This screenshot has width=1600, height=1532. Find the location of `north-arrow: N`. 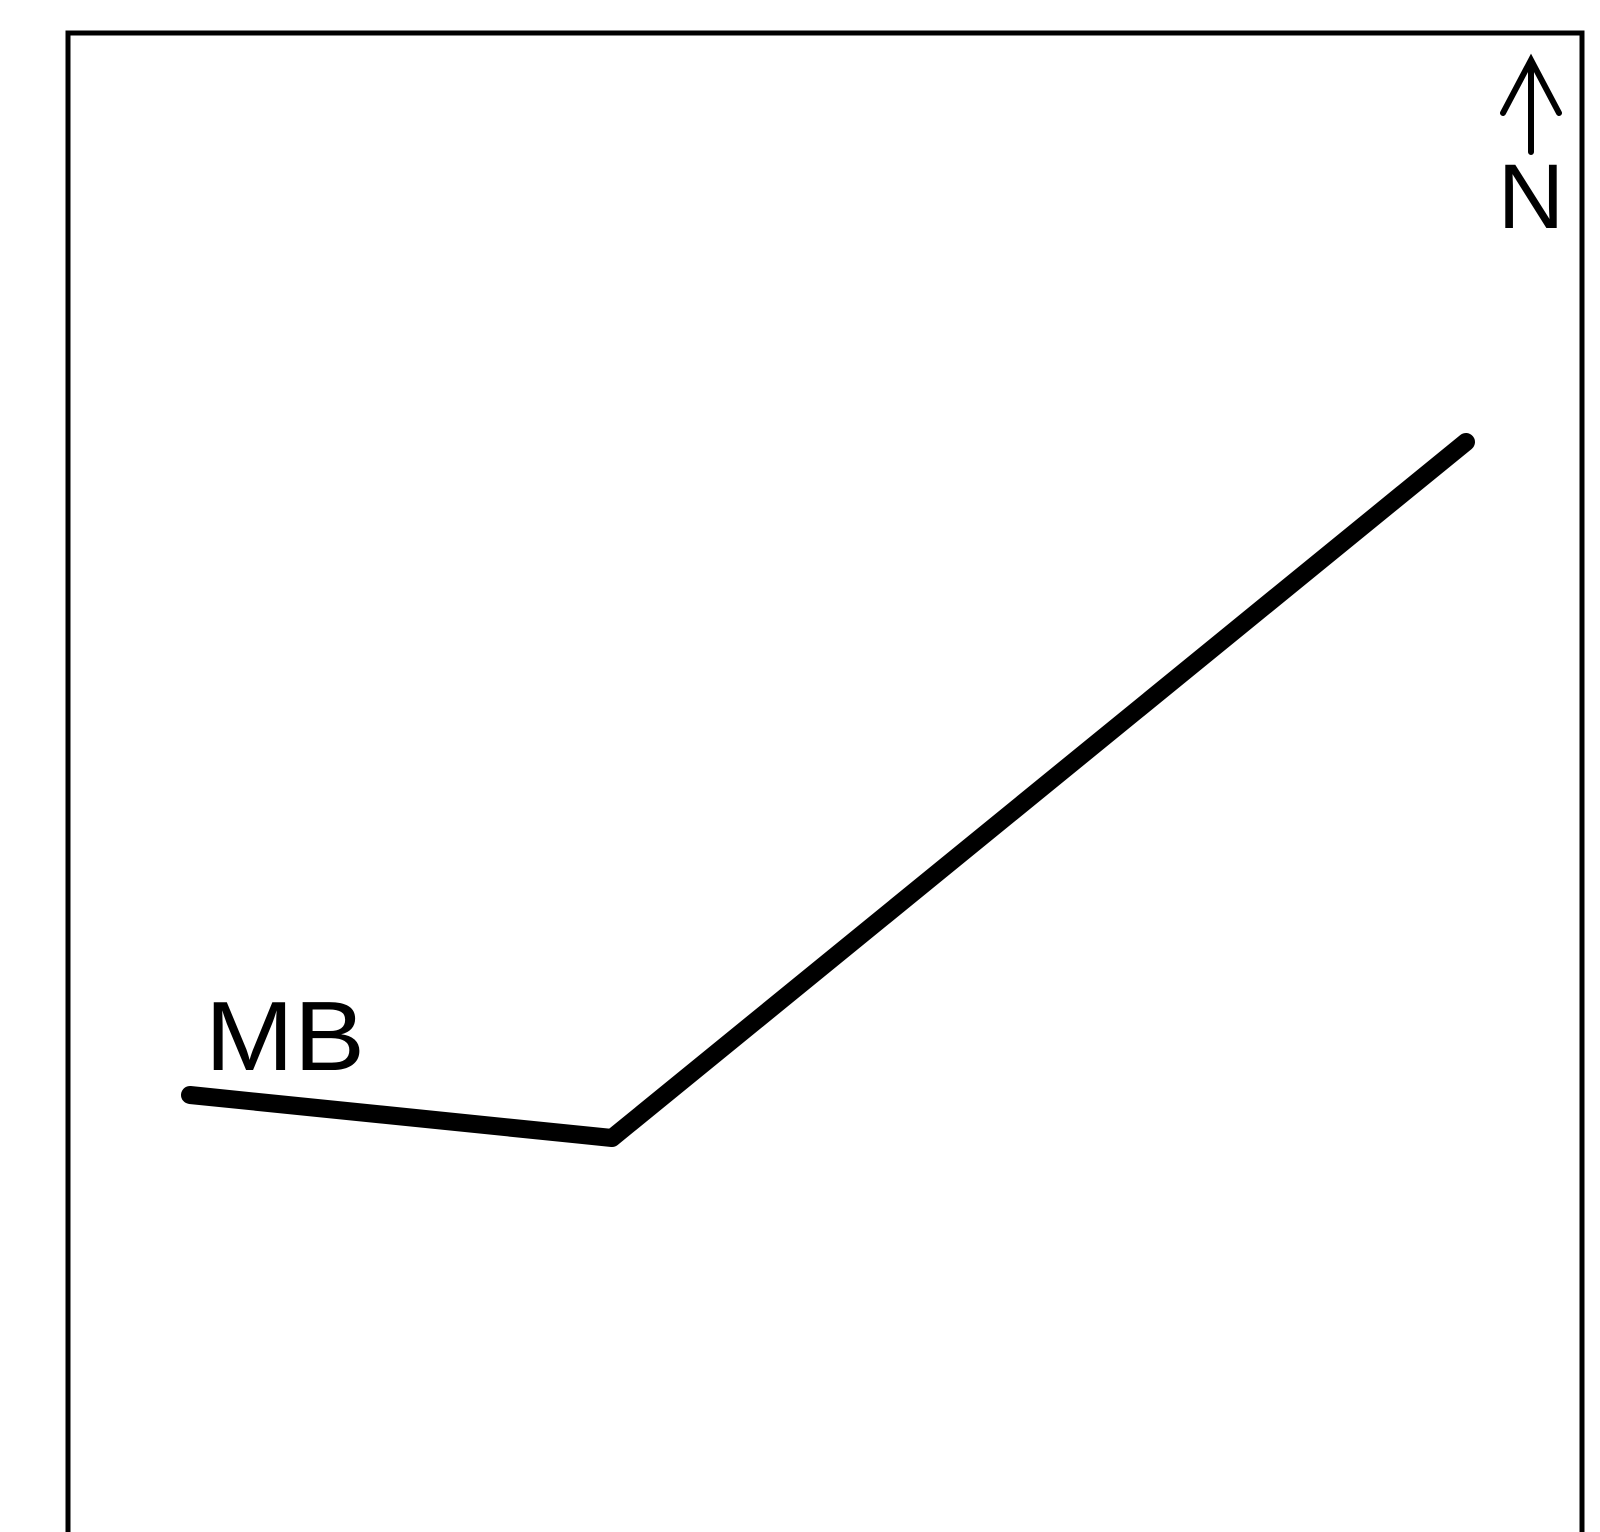

north-arrow: N is located at coordinates (1531, 150).